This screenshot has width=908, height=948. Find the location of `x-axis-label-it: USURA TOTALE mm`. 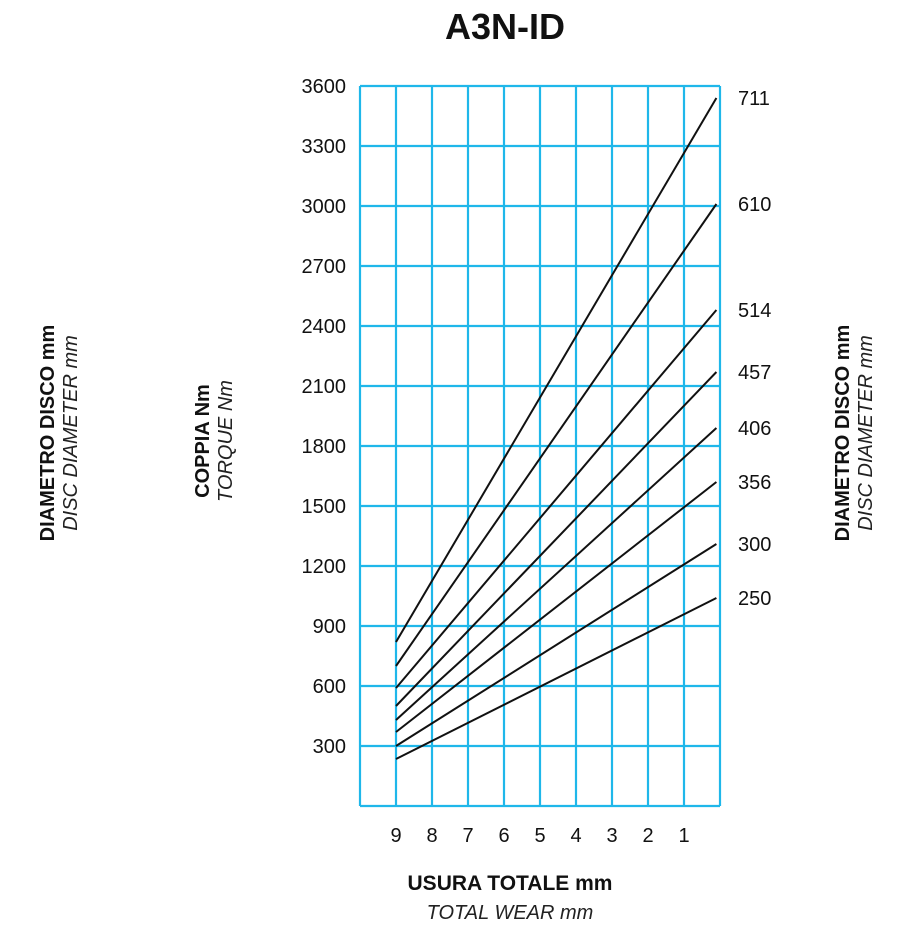

x-axis-label-it: USURA TOTALE mm is located at coordinates (510, 883).